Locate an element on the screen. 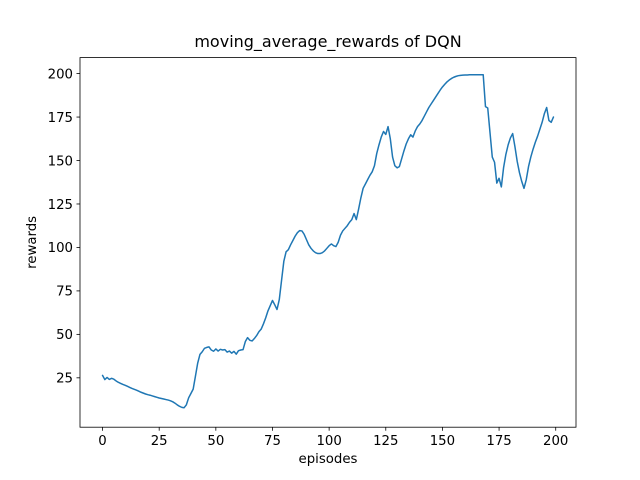 Image resolution: width=640 pixels, height=480 pixels. y-tick-label: 100 is located at coordinates (60, 248).